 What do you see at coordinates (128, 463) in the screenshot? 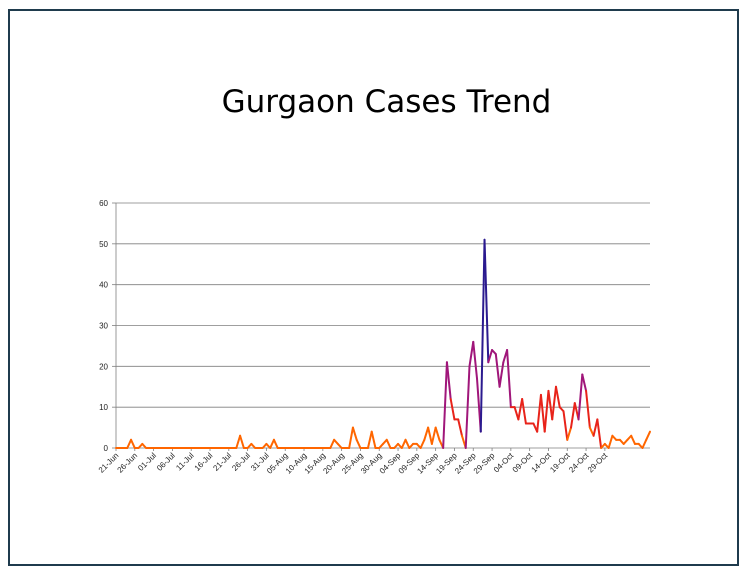
I see `x-tick-label: 26-Jun` at bounding box center [128, 463].